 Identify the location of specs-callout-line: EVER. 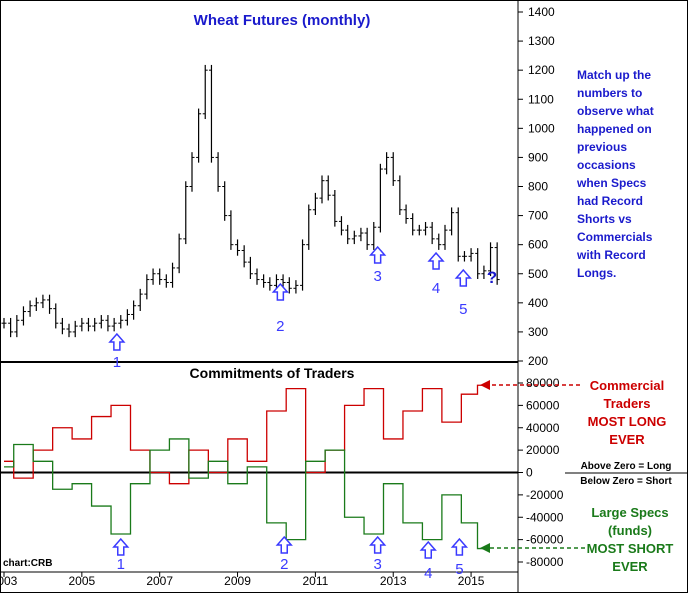
(630, 566).